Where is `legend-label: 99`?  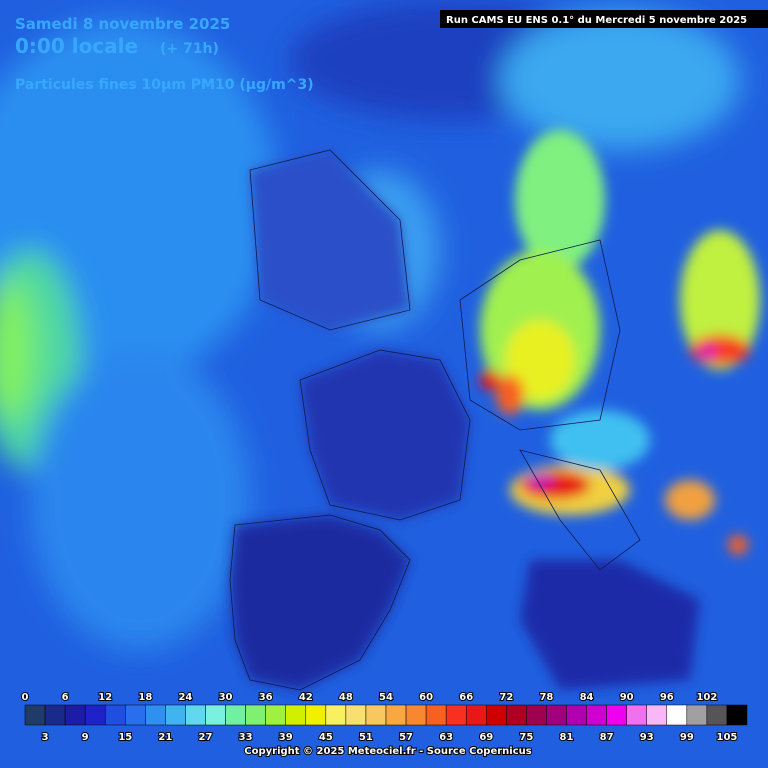
legend-label: 99 is located at coordinates (687, 737).